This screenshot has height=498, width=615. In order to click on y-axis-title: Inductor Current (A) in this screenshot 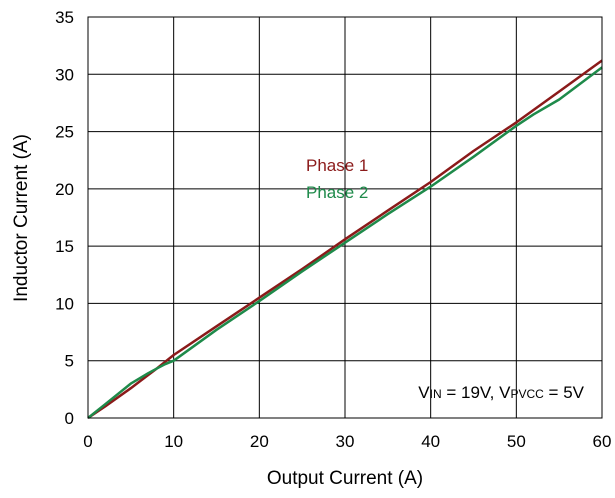, I will do `click(21, 218)`.